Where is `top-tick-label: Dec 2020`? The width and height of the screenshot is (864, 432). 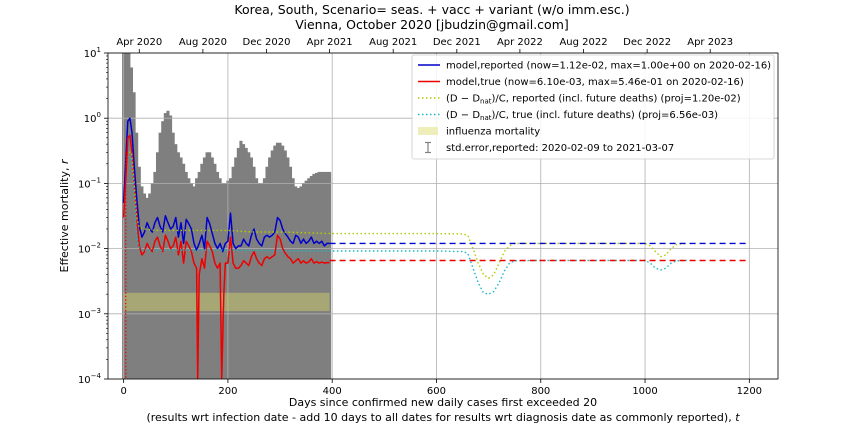
top-tick-label: Dec 2020 is located at coordinates (267, 42).